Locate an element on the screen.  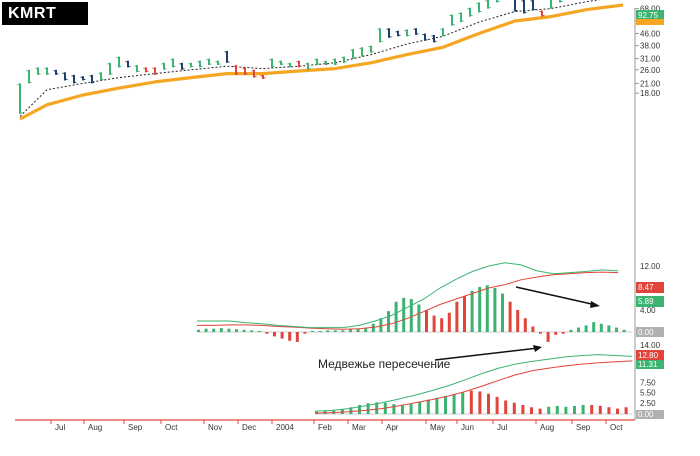
x-tick-label: May is located at coordinates (437, 427).